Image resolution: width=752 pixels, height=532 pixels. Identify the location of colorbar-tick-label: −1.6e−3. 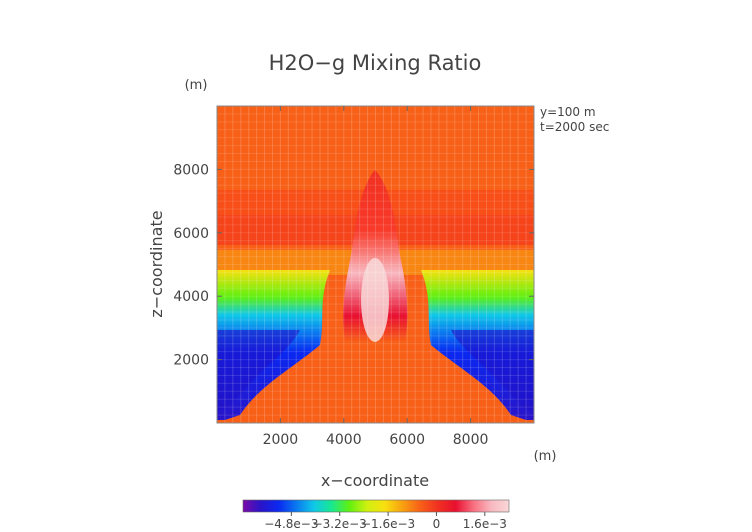
(388, 524).